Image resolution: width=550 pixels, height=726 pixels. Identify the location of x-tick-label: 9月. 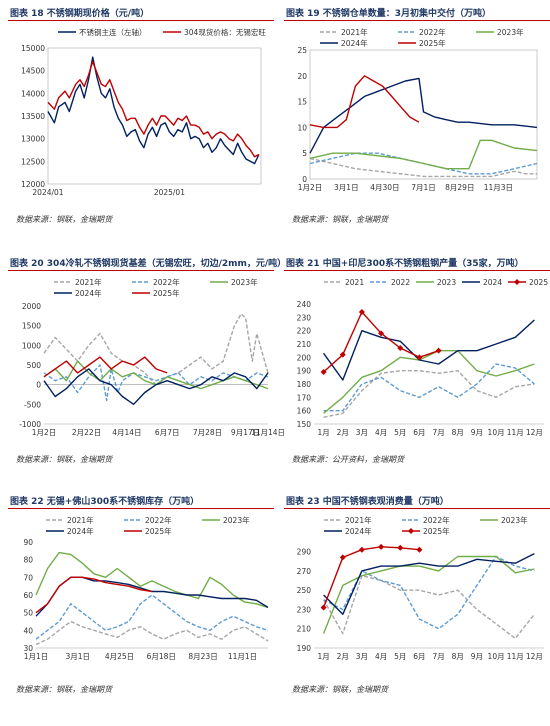
(477, 656).